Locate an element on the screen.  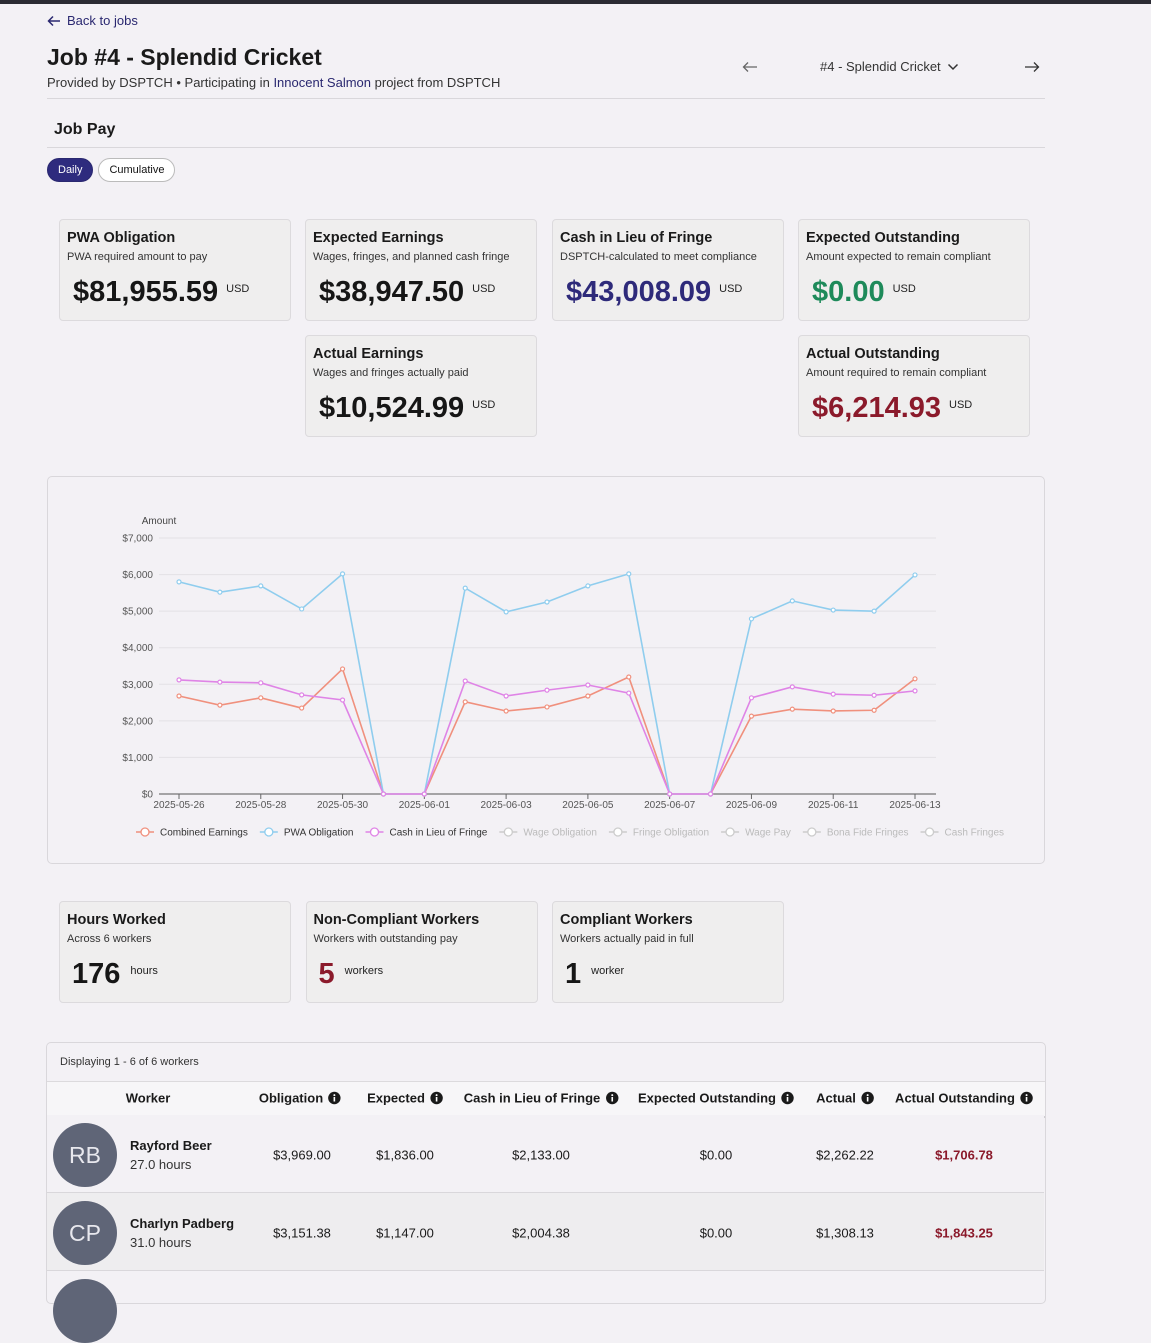
column-header-text: Actual is located at coordinates (836, 1098).